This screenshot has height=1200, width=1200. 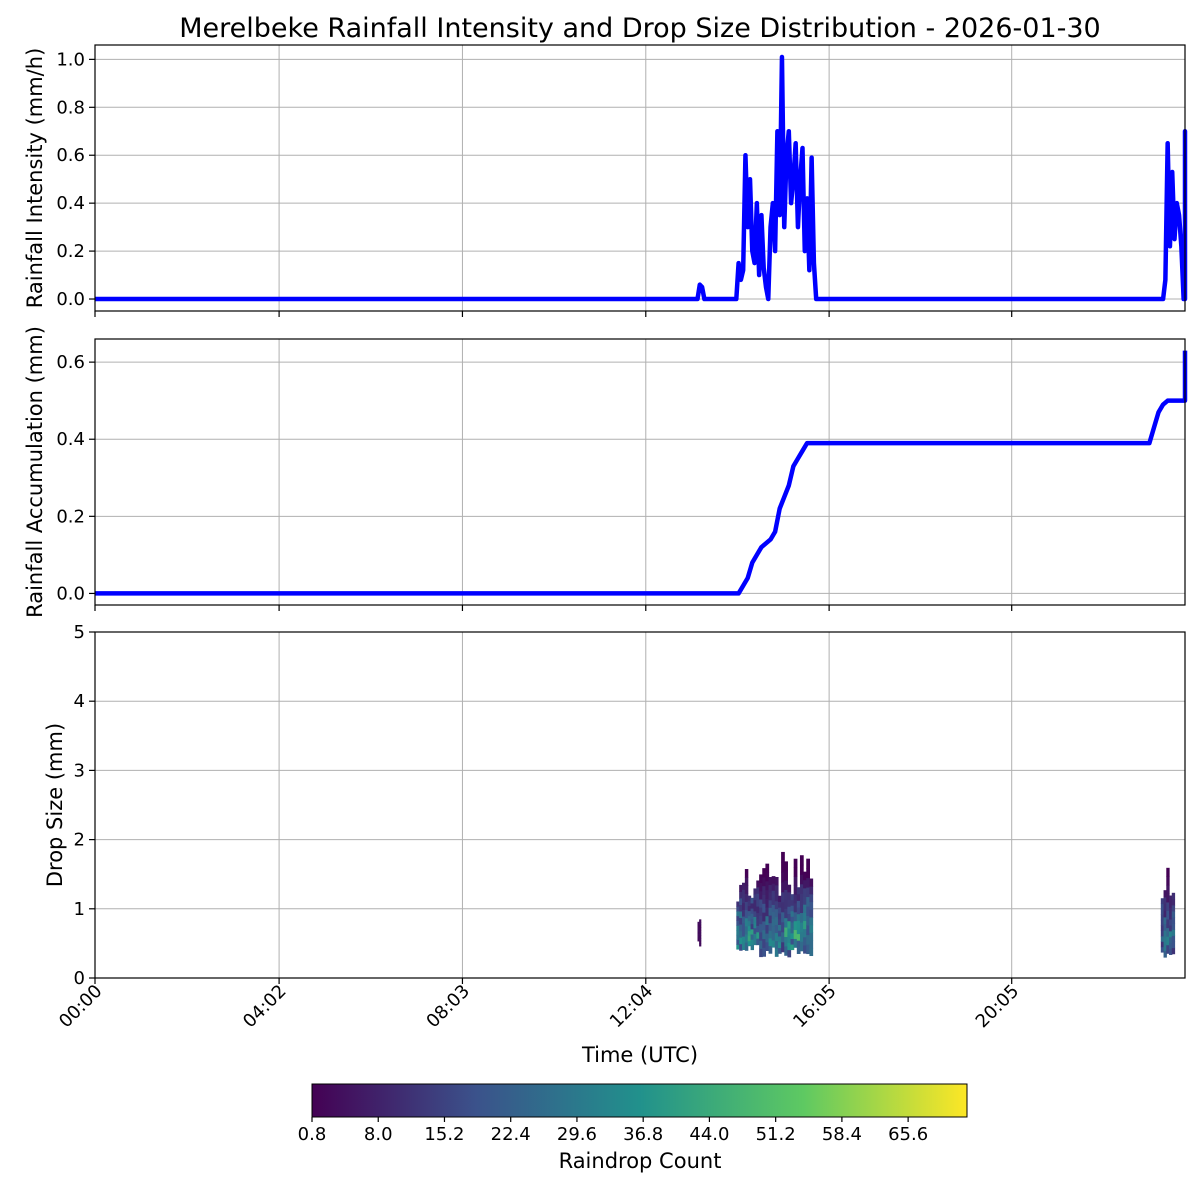 What do you see at coordinates (613, 1131) in the screenshot?
I see `colorbar-ticks: 0.8 8.0 15.2 22.4 29.6 36.8 44.0 51.2 58.4 65.6` at bounding box center [613, 1131].